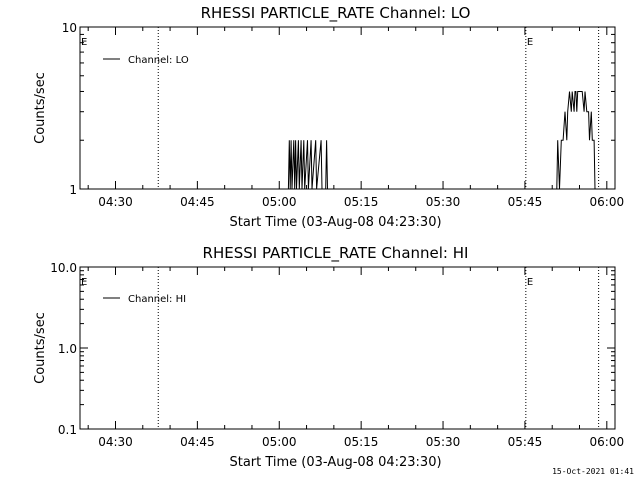  I want to click on y-tick-label: 1.0, so click(67, 349).